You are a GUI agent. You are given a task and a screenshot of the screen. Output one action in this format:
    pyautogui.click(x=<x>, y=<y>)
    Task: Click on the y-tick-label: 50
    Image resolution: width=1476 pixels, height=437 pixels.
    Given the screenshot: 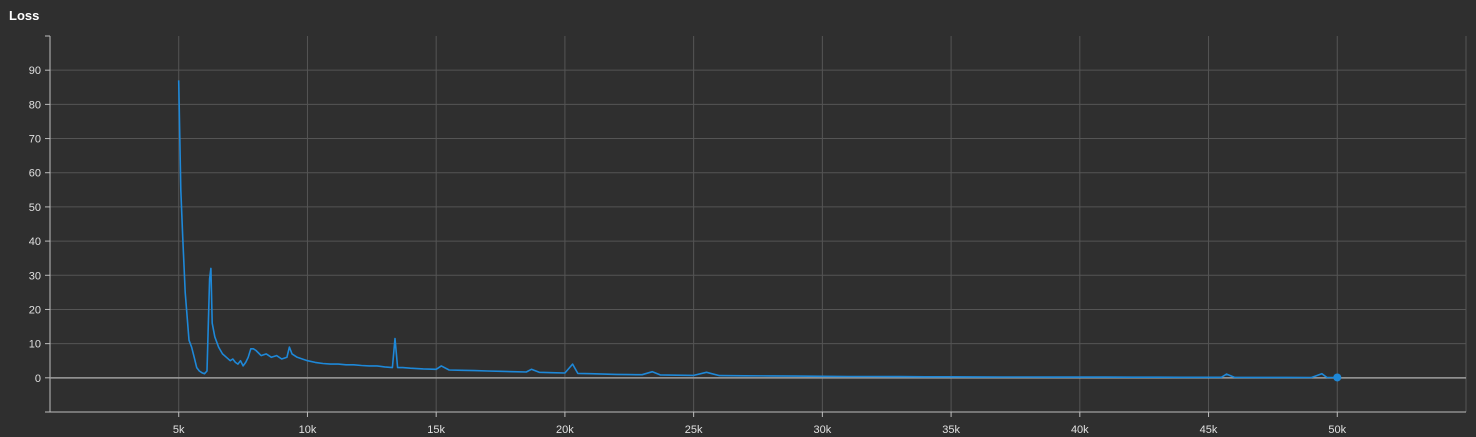 What is the action you would take?
    pyautogui.click(x=35, y=208)
    